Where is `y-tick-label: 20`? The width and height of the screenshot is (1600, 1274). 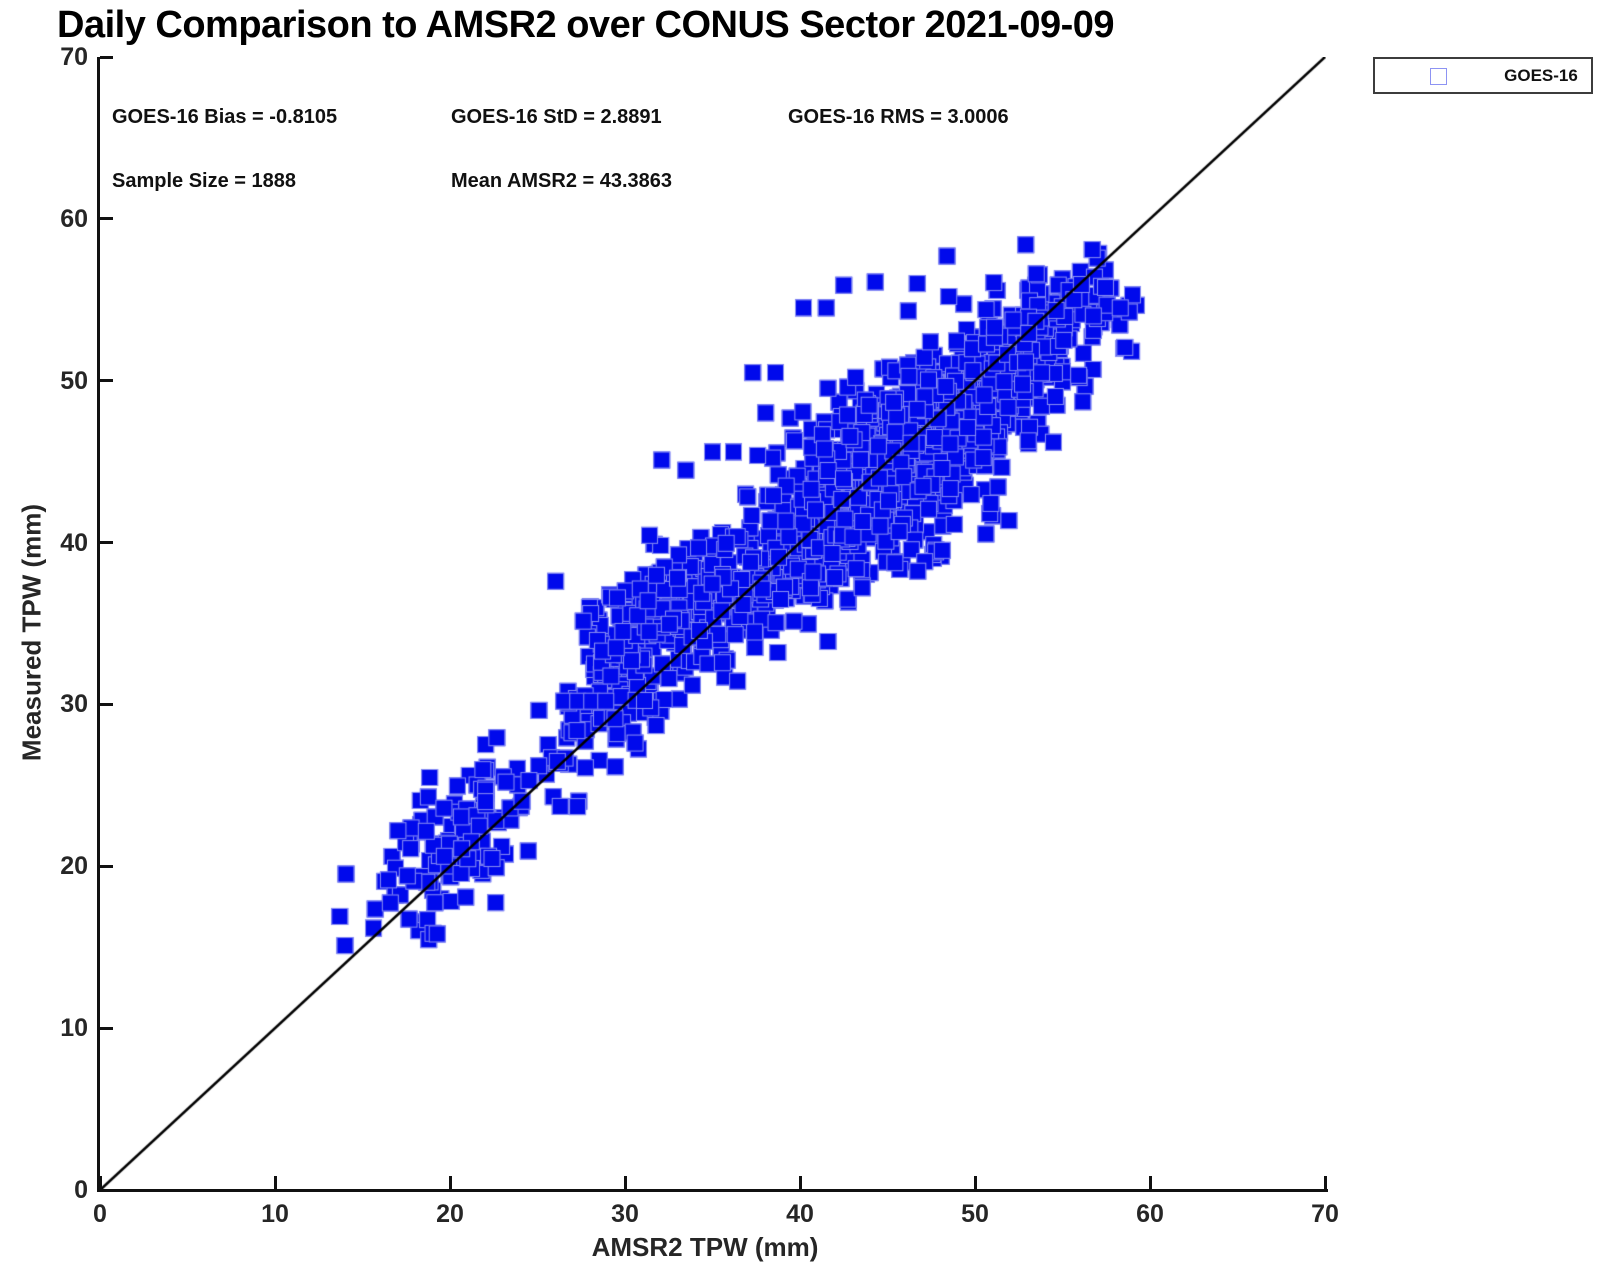
y-tick-label: 20 is located at coordinates (74, 866).